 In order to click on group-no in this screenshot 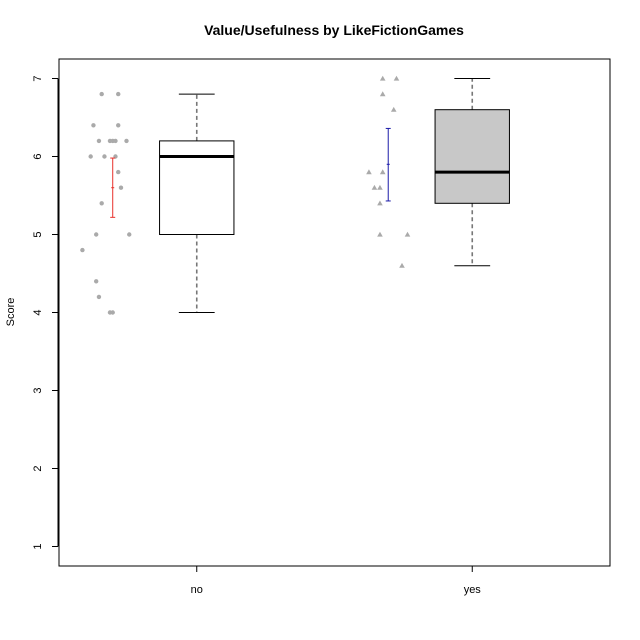, I will do `click(157, 203)`.